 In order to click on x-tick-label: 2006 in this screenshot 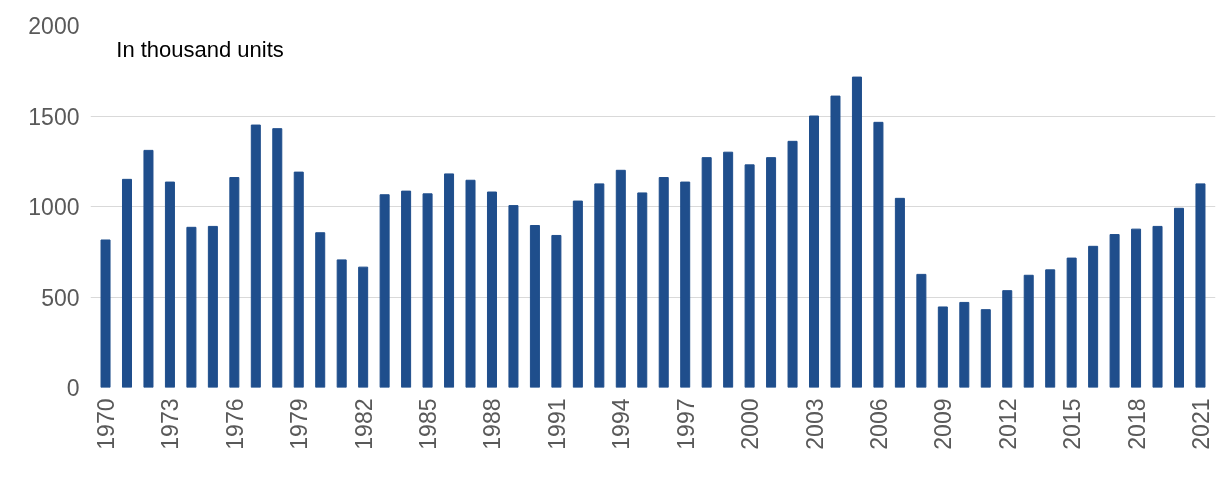, I will do `click(878, 424)`.